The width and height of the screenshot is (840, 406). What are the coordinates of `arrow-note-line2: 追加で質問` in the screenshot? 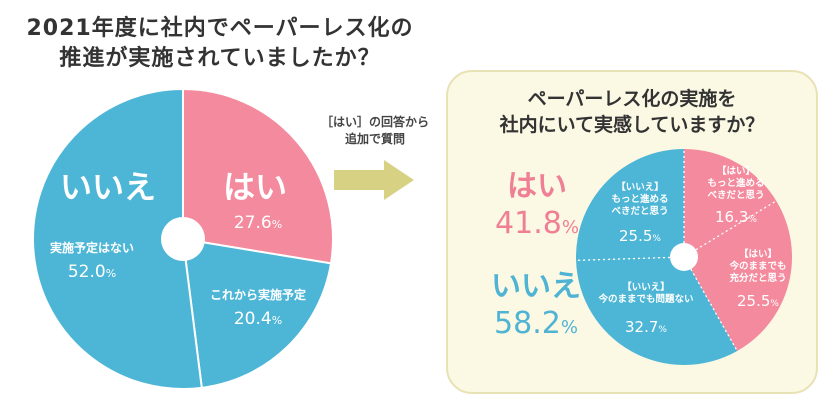 It's located at (374, 139).